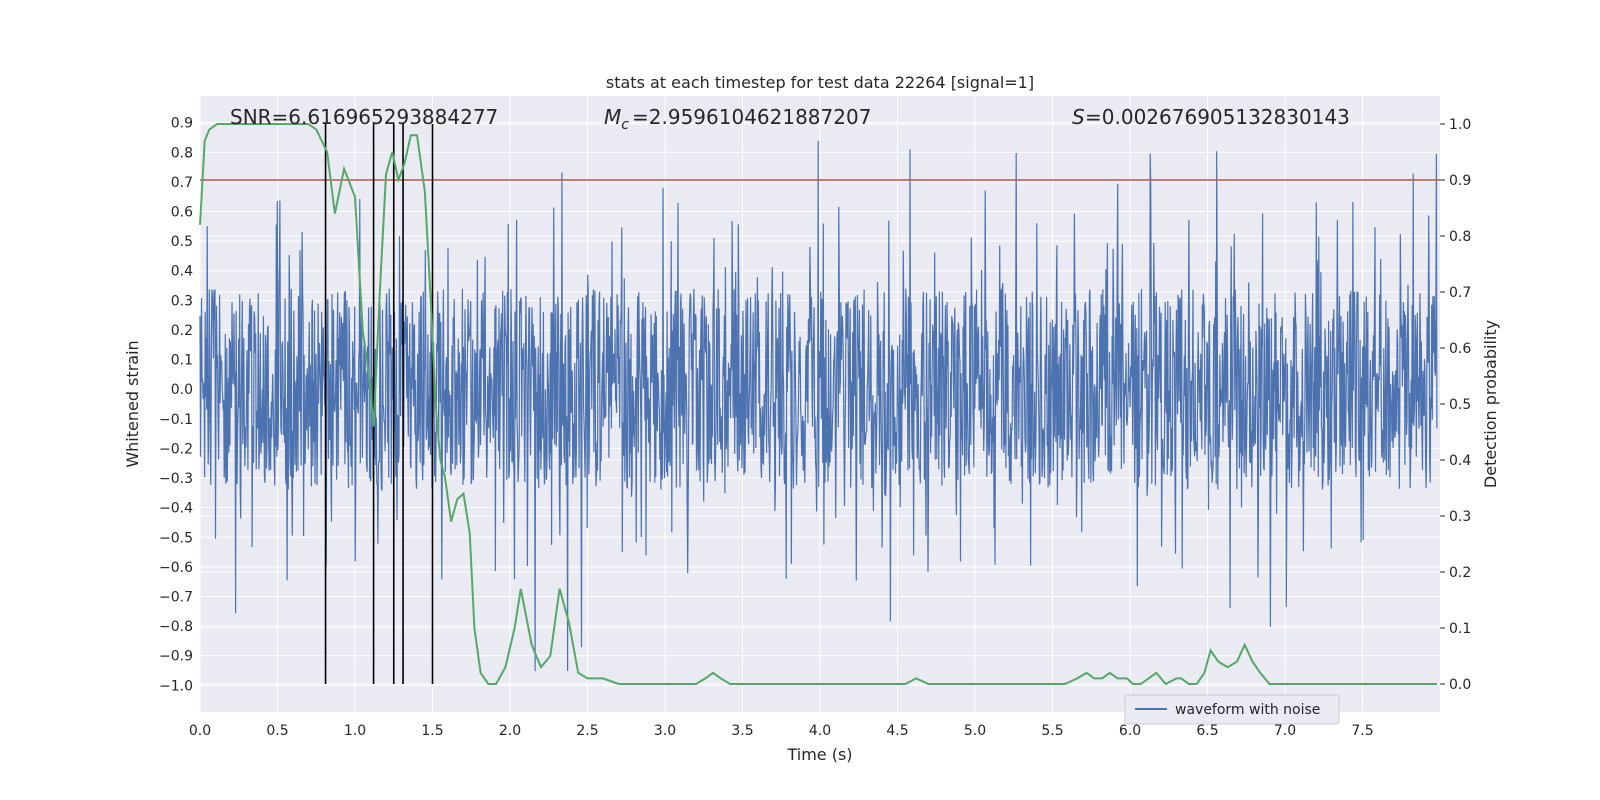 The image size is (1600, 800). Describe the element at coordinates (820, 731) in the screenshot. I see `x-tick-label: 4.0` at that location.